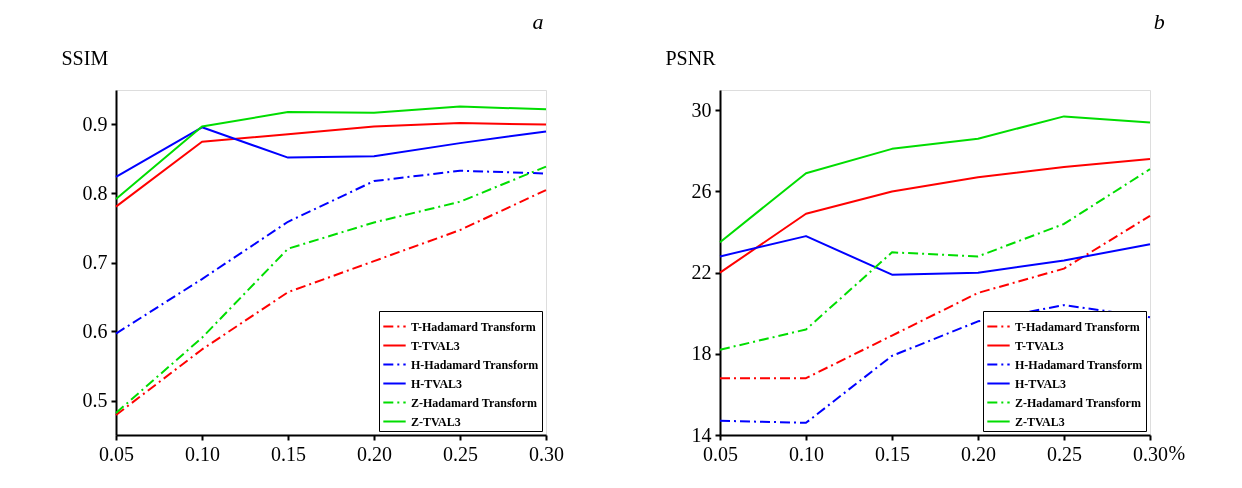 The width and height of the screenshot is (1242, 488). Describe the element at coordinates (701, 272) in the screenshot. I see `y-tick-label: 22` at that location.